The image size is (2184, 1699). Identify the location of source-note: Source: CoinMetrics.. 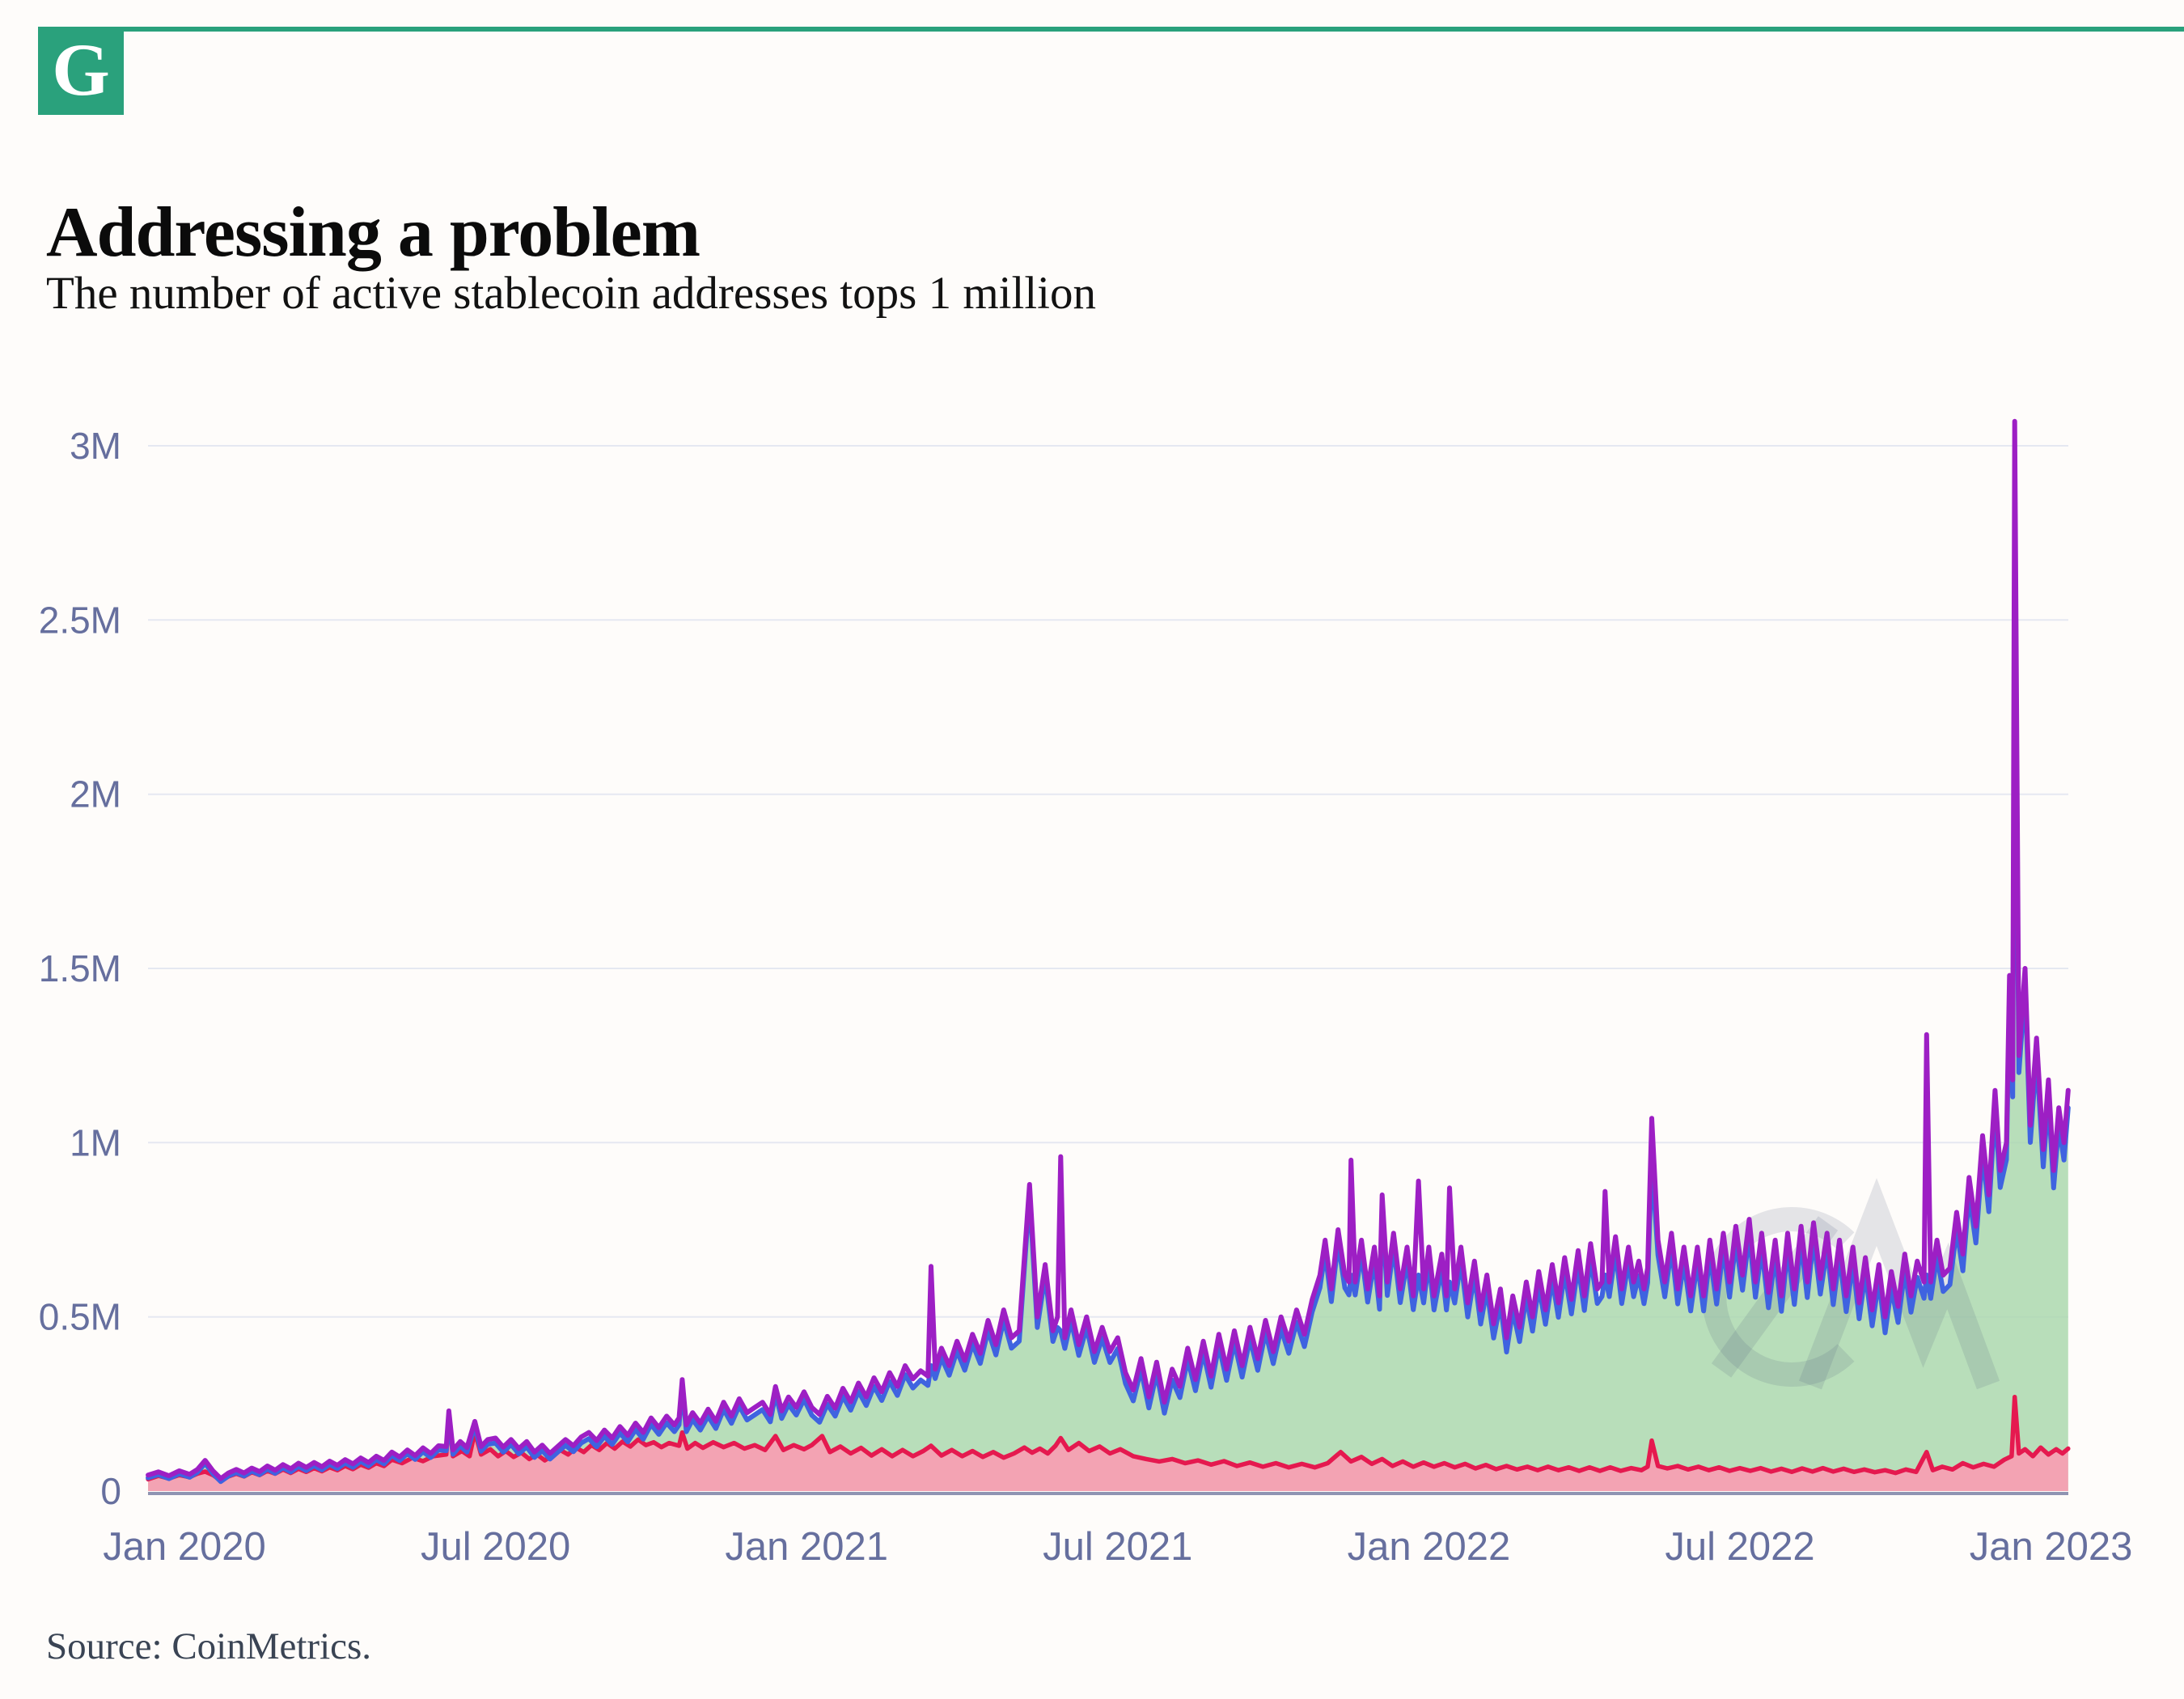
(209, 1646).